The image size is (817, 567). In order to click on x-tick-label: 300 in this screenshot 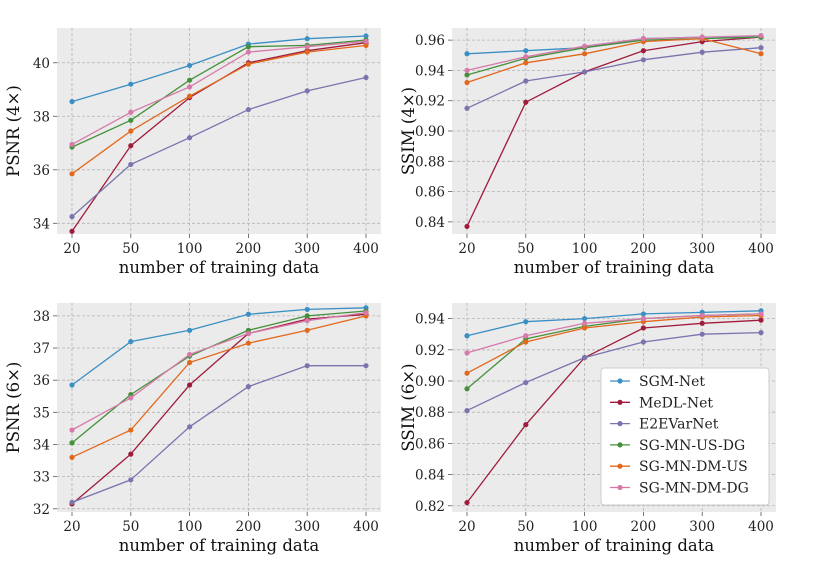, I will do `click(307, 249)`.